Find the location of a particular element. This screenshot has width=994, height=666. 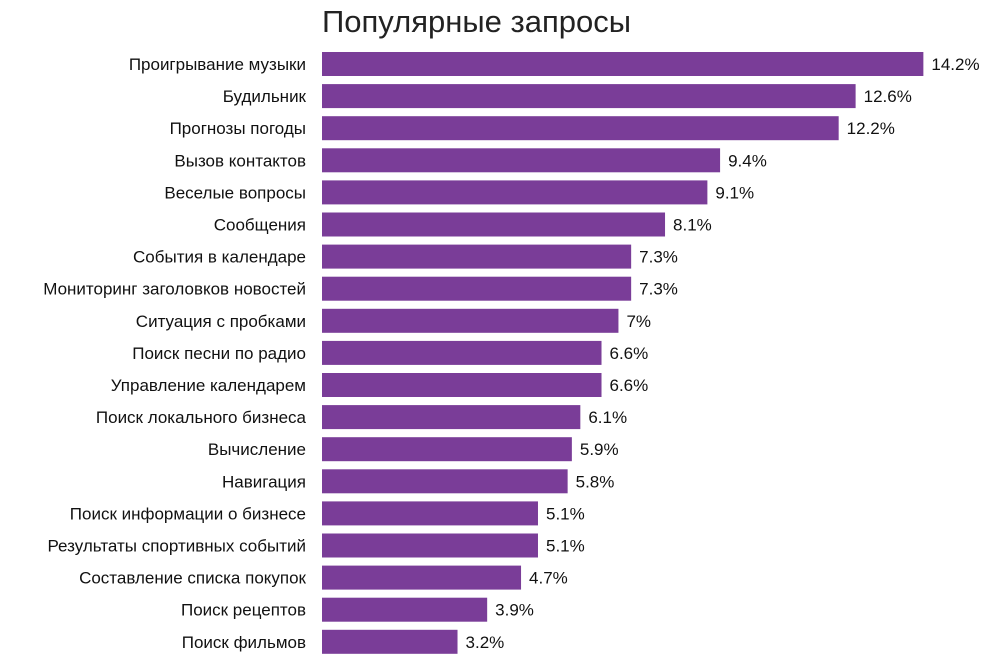

category-label: Навигация is located at coordinates (264, 481).